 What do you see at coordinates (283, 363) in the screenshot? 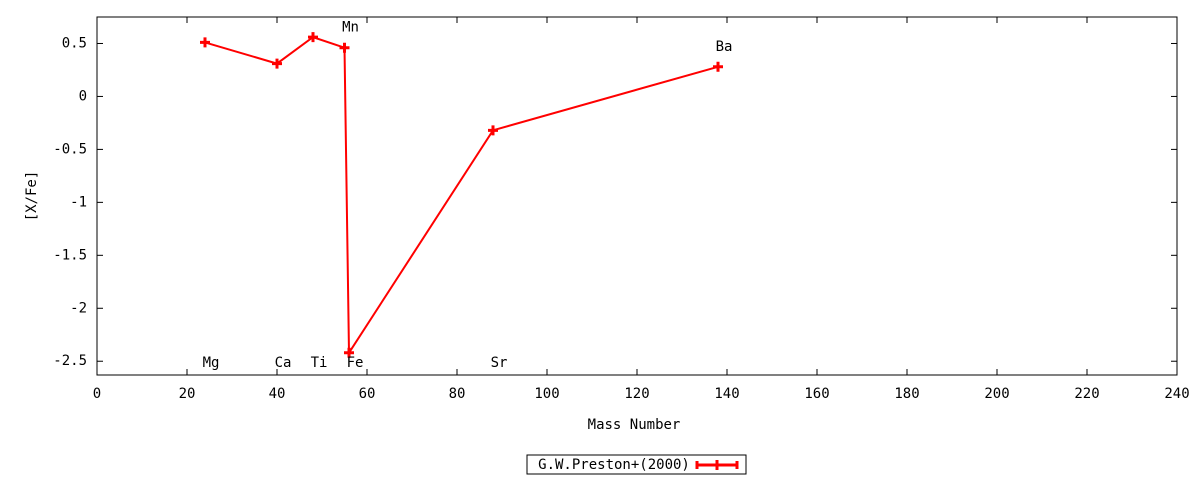
I see `point-label: Ca` at bounding box center [283, 363].